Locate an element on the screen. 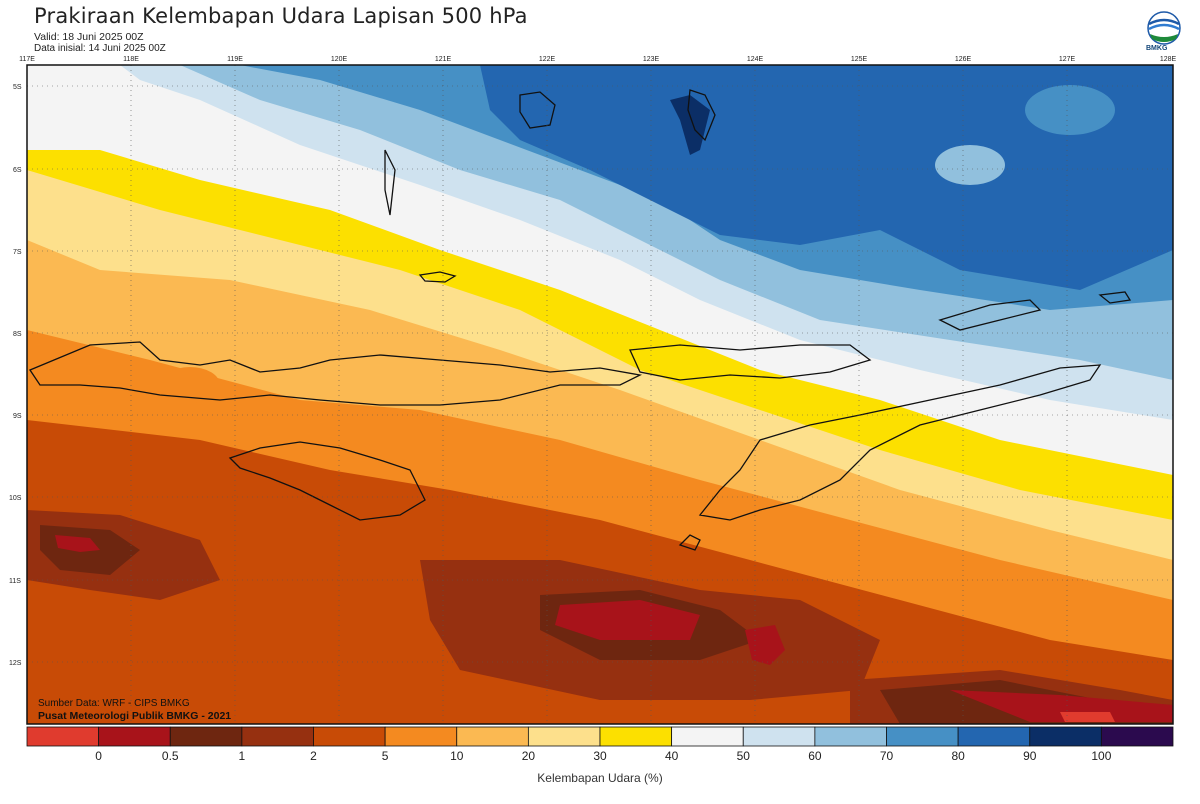 This screenshot has width=1200, height=804. colorbar-tick-label: 60 is located at coordinates (815, 756).